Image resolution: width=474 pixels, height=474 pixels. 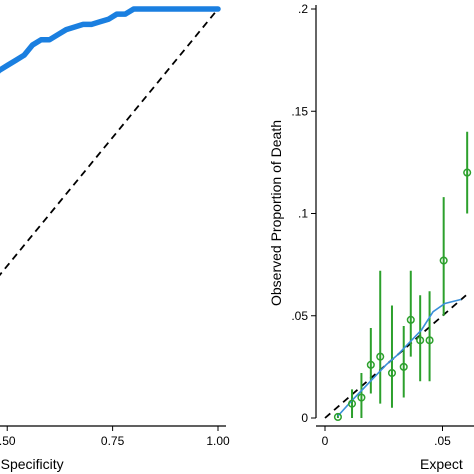 I want to click on calibration-y-ticks: 0 .05 .1 .15 .2, so click(x=303, y=213).